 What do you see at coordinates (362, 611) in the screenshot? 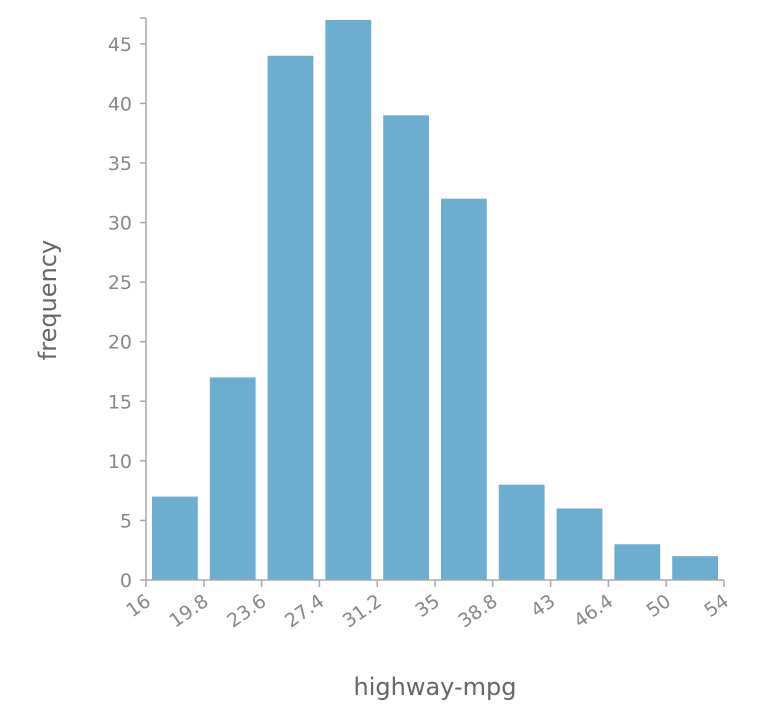
I see `x-tick-label-4: 31.2` at bounding box center [362, 611].